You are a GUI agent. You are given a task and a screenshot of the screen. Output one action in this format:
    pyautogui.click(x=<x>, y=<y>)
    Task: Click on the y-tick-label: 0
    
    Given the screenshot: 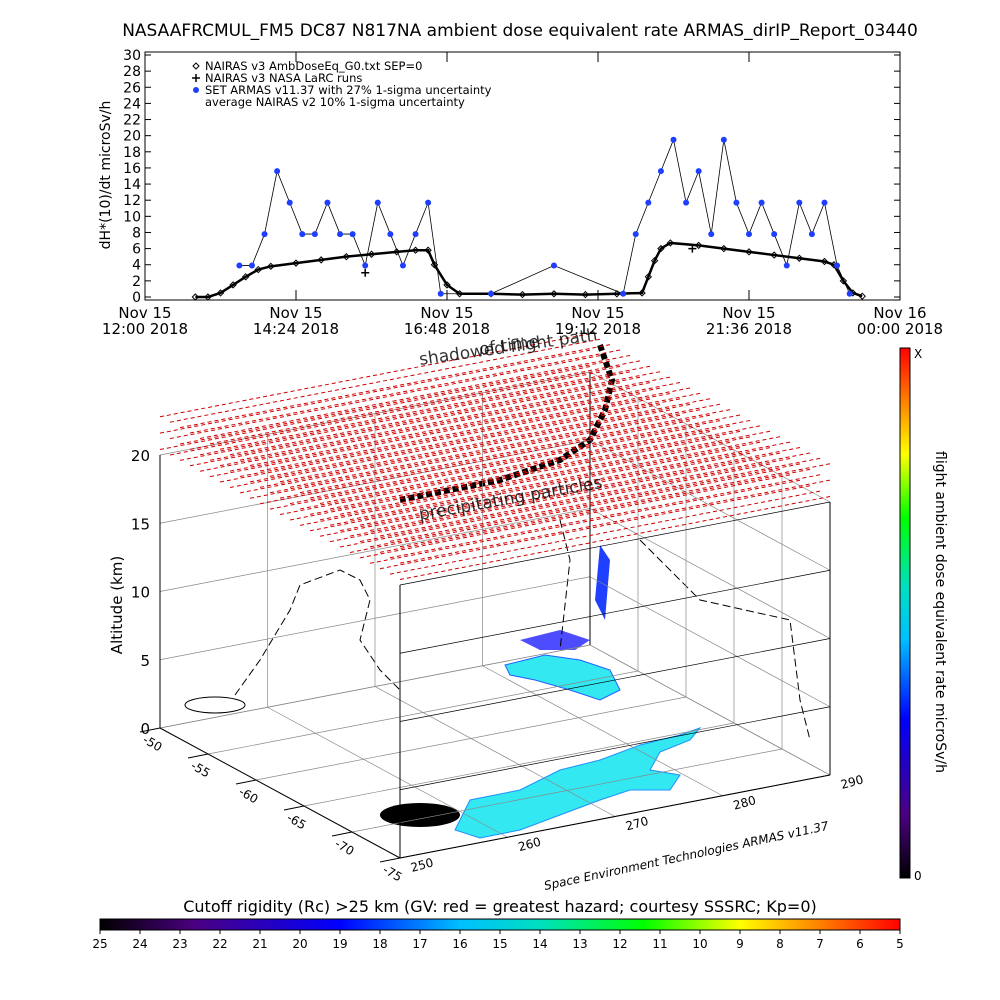 What is the action you would take?
    pyautogui.click(x=136, y=298)
    